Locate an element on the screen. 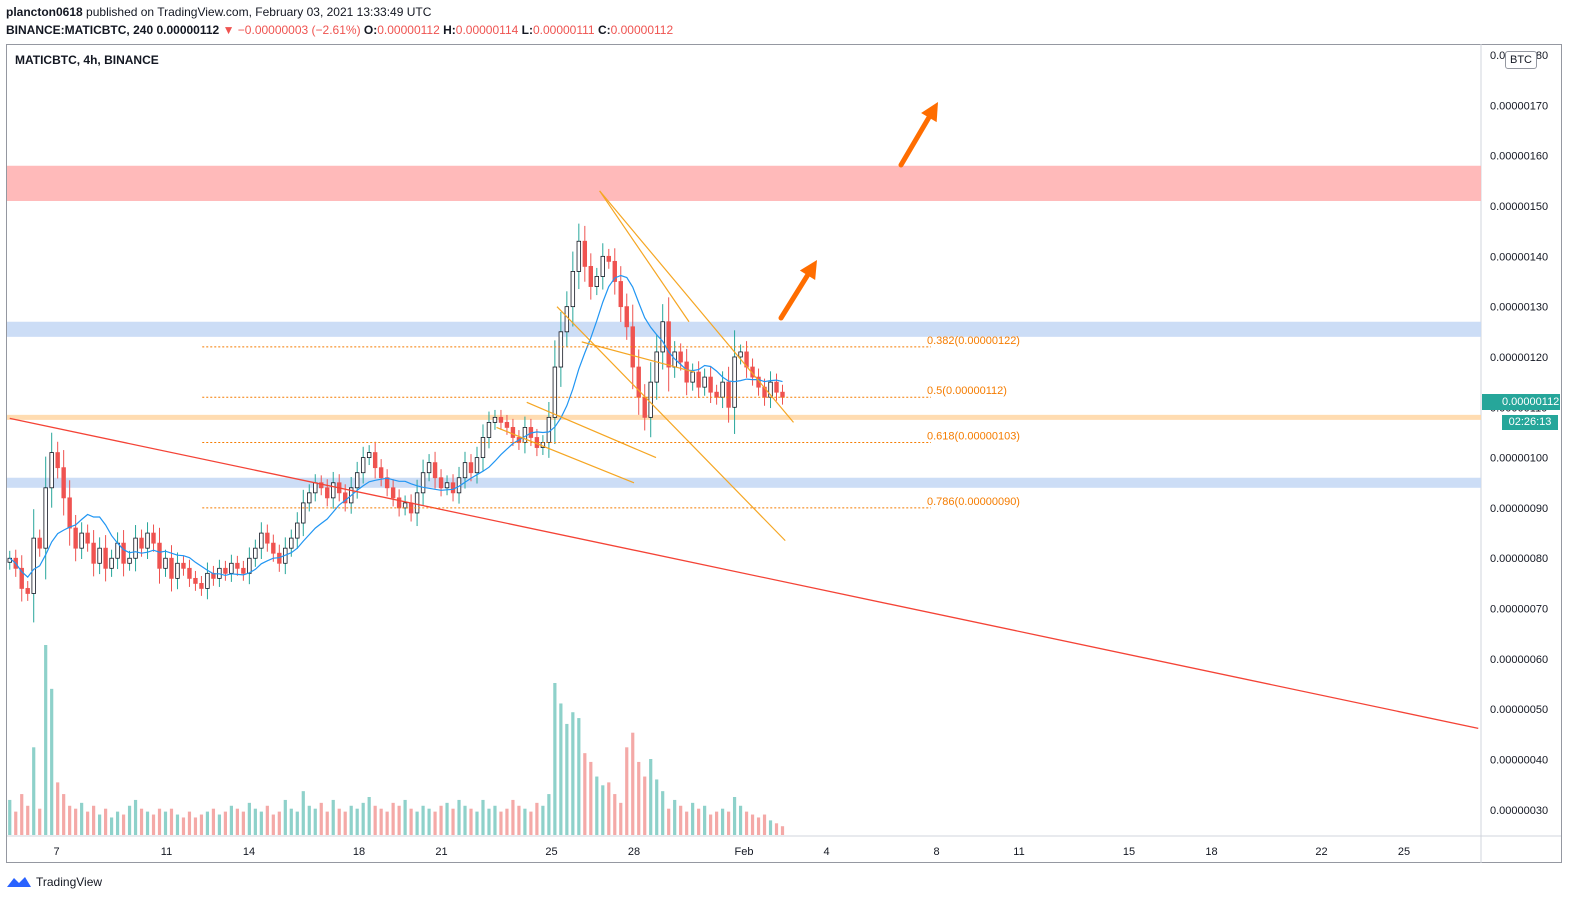 The width and height of the screenshot is (1574, 905). high-value: 0.00000114 is located at coordinates (487, 30).